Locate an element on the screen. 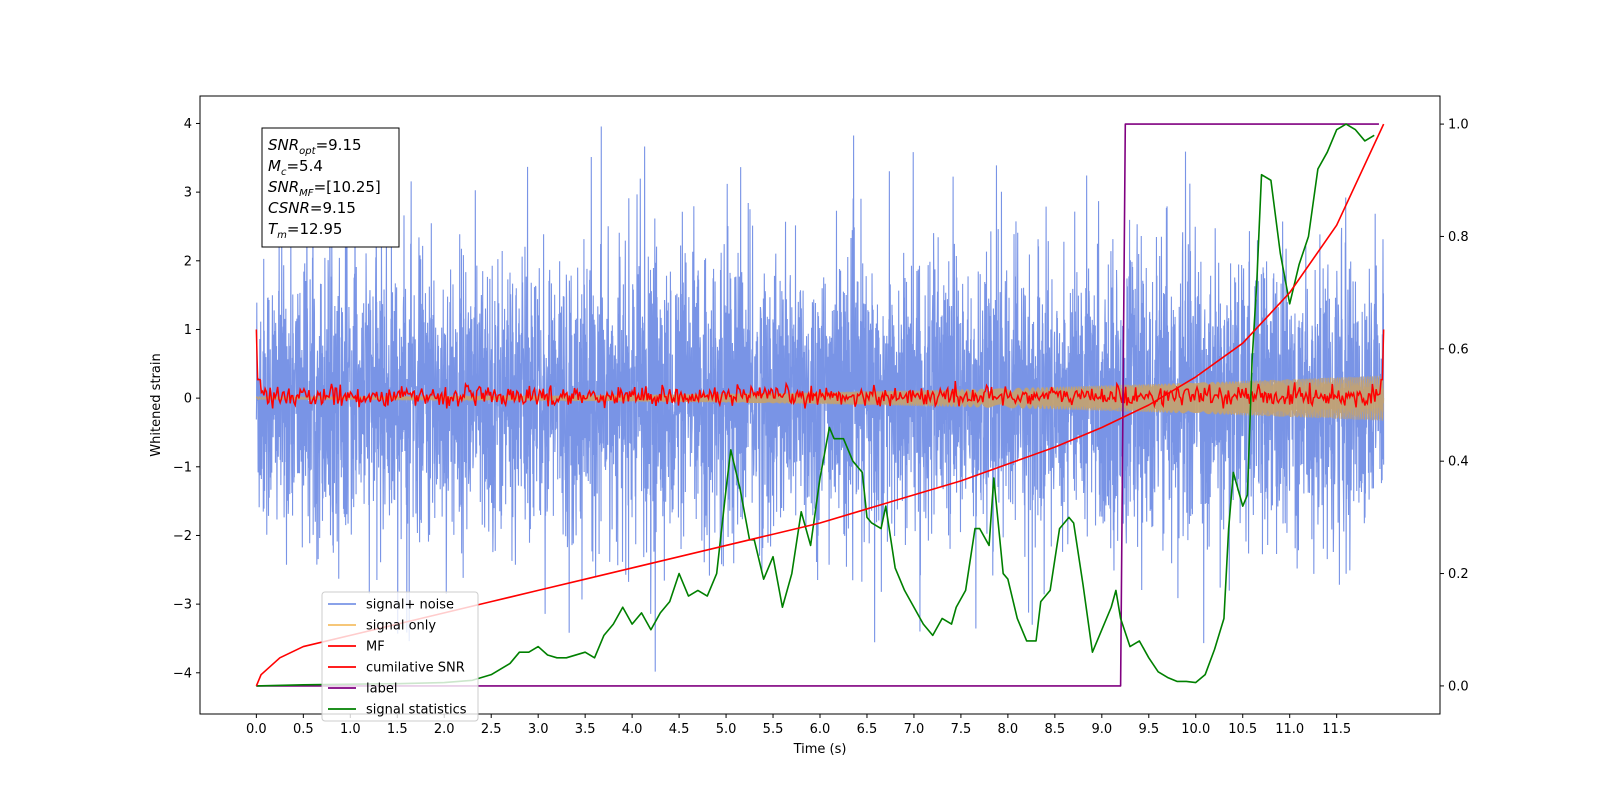  x-tick-label: 9.5 is located at coordinates (1148, 729).